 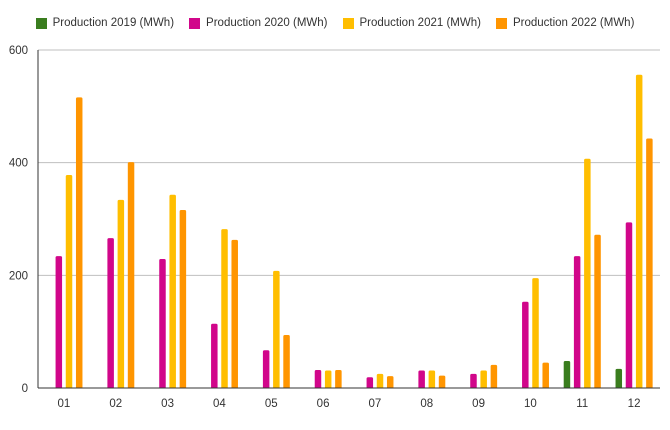 I want to click on x-tick-label: 08, so click(x=426, y=404).